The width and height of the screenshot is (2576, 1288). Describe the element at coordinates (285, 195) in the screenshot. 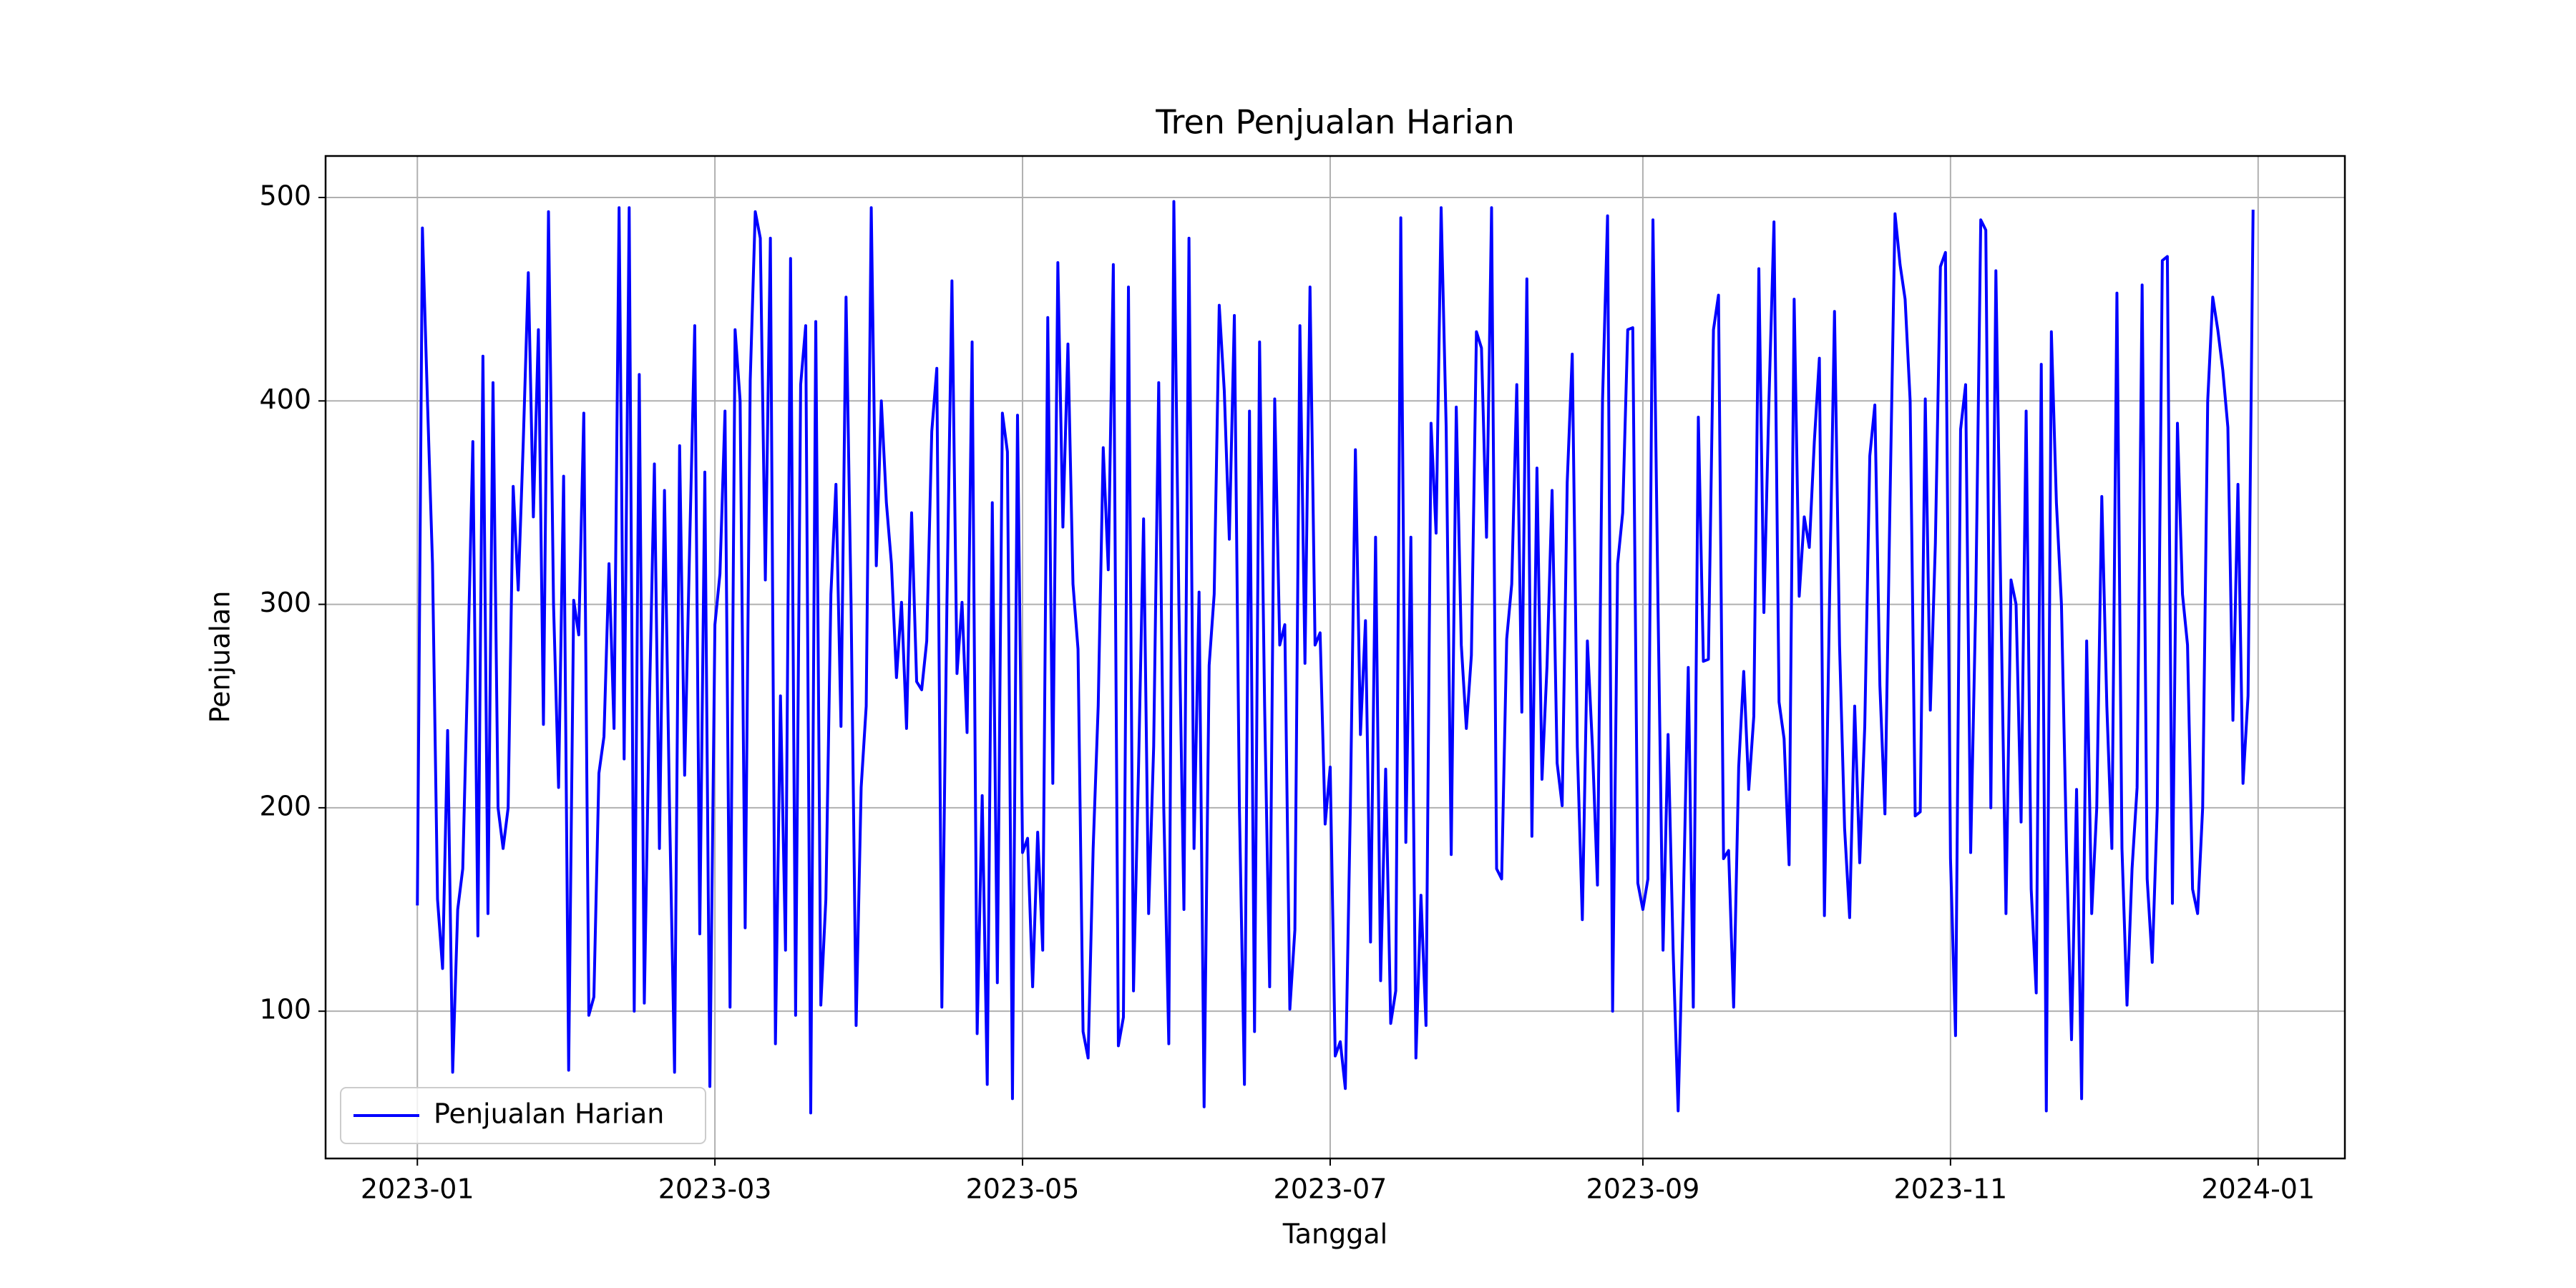

I see `y-tick-label: 500` at that location.